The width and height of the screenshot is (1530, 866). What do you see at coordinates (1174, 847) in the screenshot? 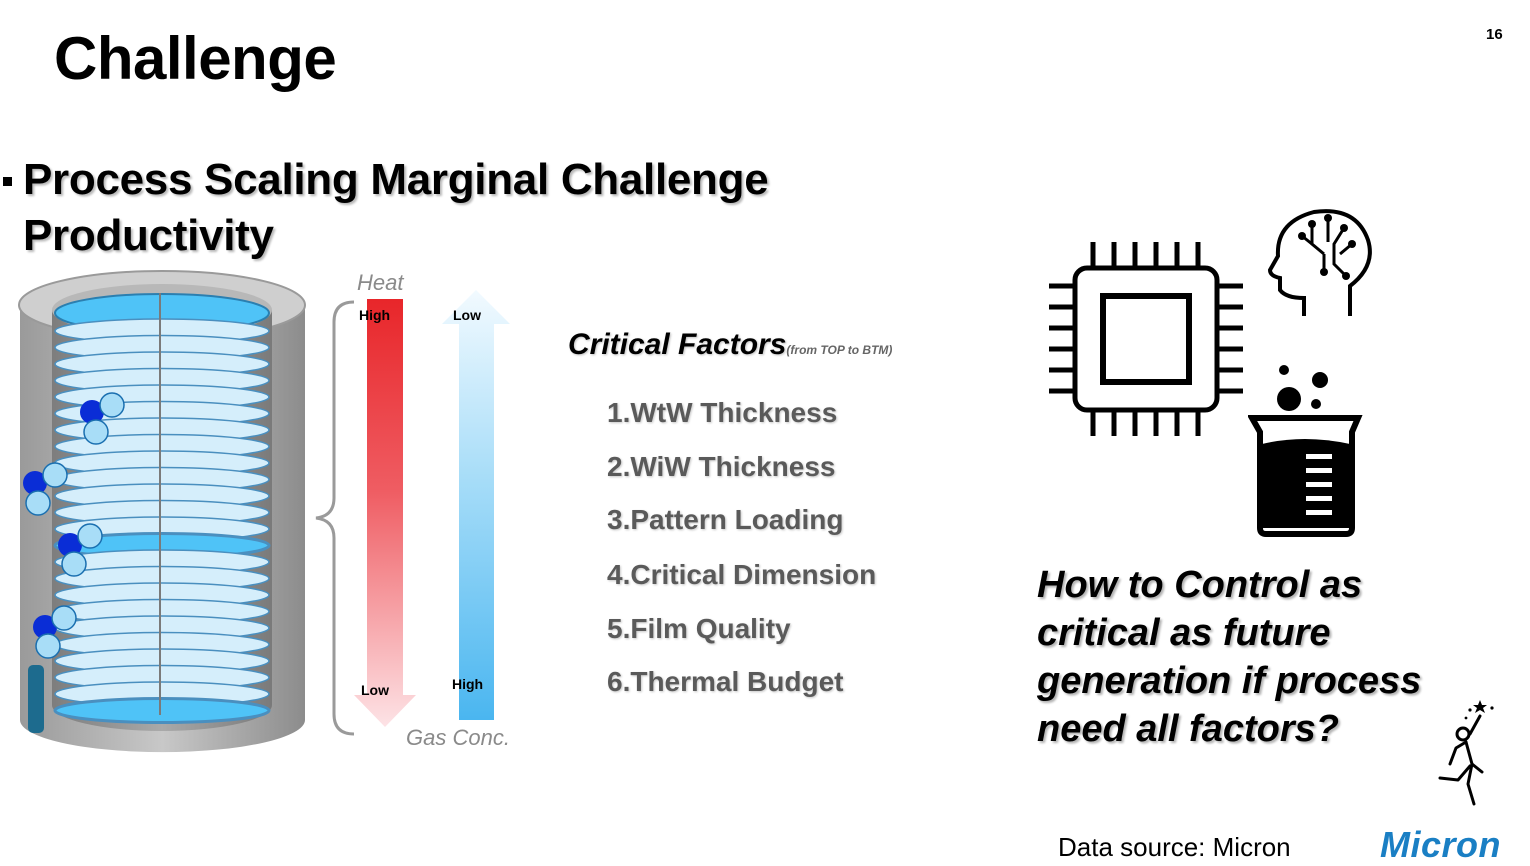
I see `data-source: Data source: Micron` at bounding box center [1174, 847].